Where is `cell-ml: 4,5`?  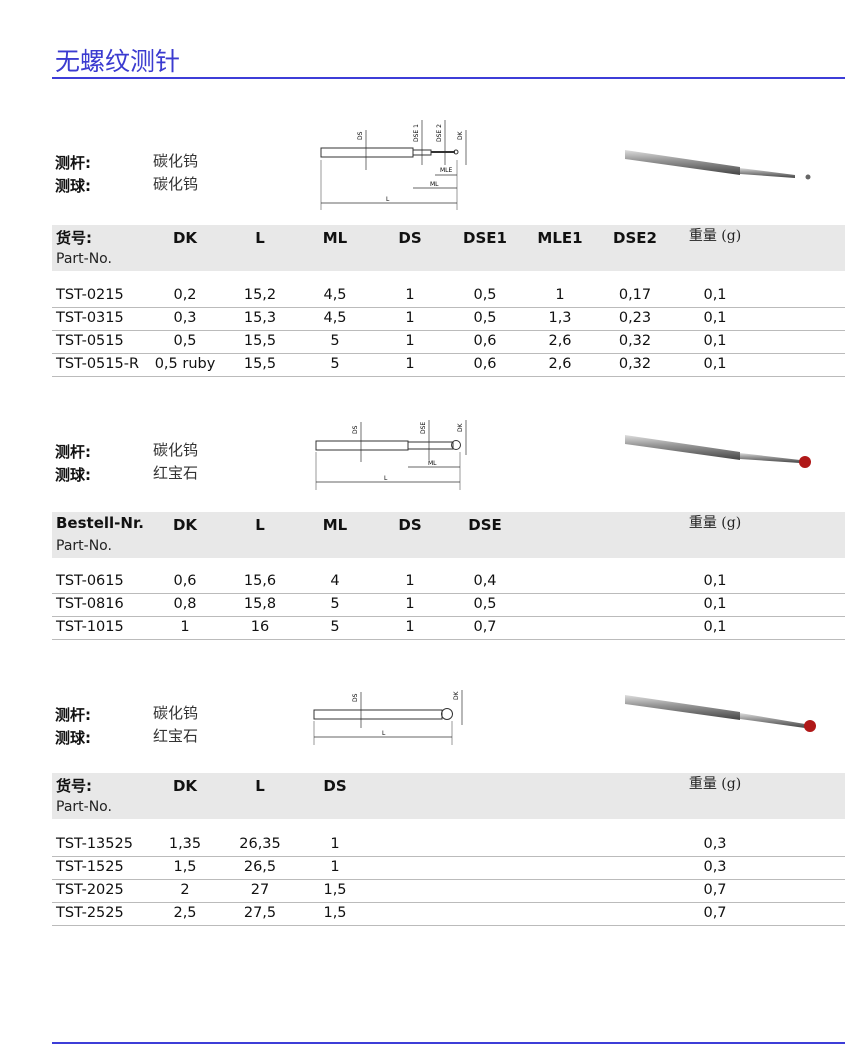 cell-ml: 4,5 is located at coordinates (335, 318).